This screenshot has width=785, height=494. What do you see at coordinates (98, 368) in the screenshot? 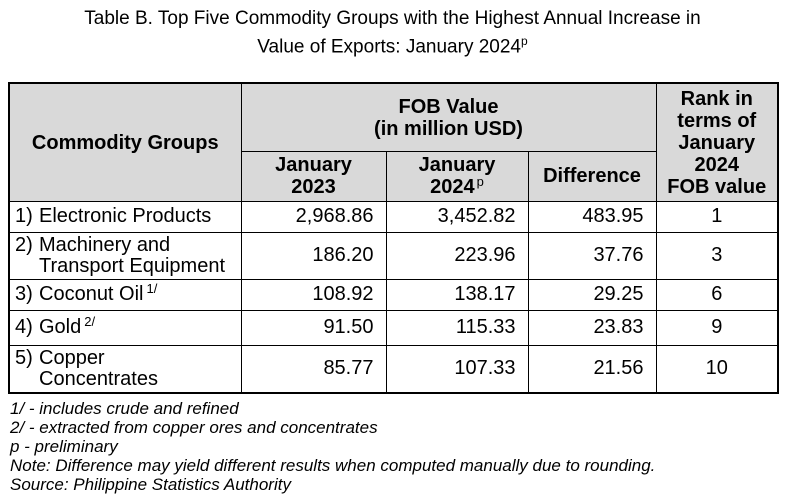
I see `commodity-name: Copper Concentrates` at bounding box center [98, 368].